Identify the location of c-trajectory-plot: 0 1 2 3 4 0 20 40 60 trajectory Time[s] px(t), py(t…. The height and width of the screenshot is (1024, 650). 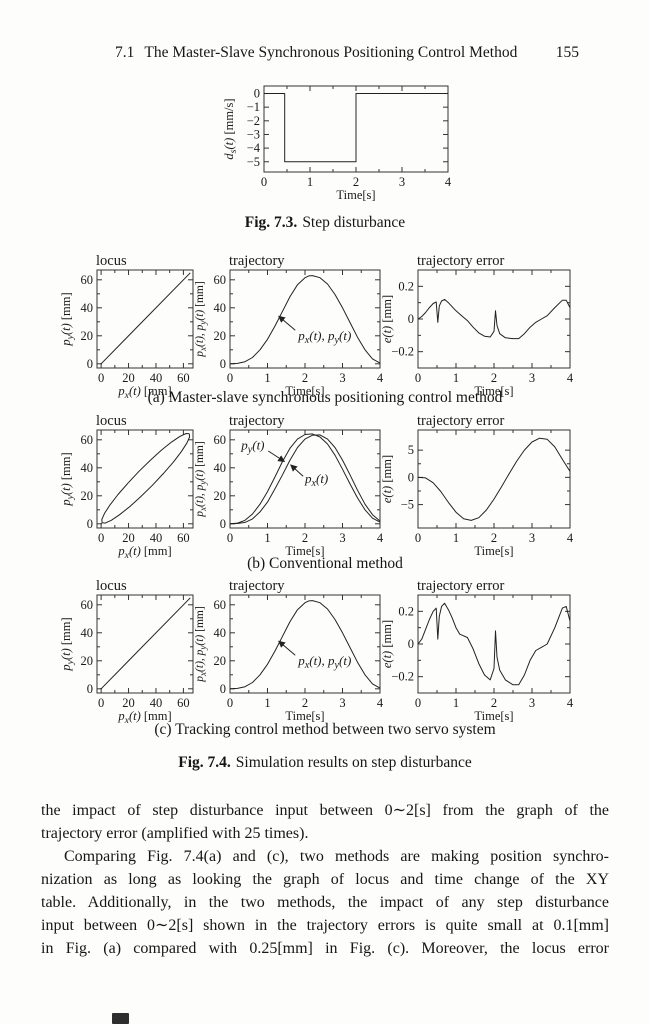
(290, 650).